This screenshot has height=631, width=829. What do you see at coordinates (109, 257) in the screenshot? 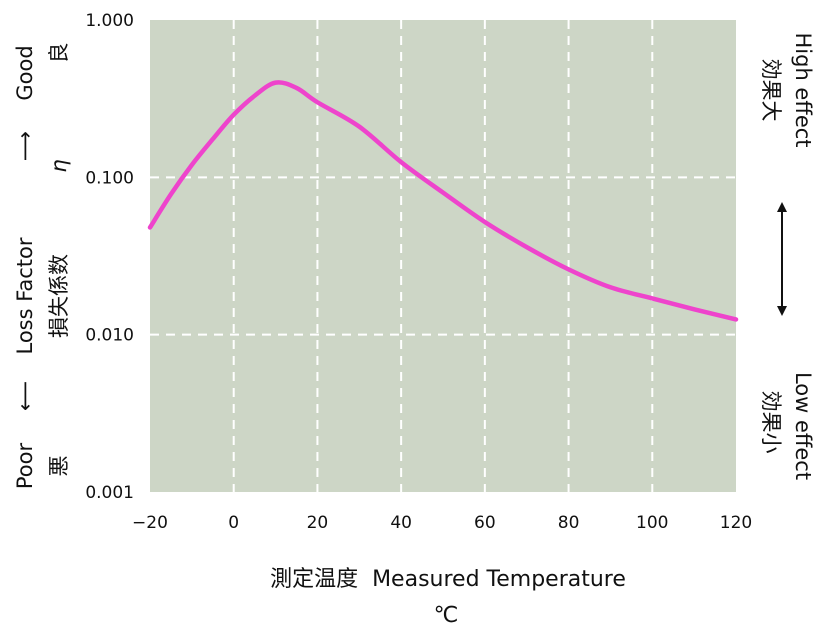
I see `y-tick-labels: 0.001 0.010 0.100 1.000` at bounding box center [109, 257].